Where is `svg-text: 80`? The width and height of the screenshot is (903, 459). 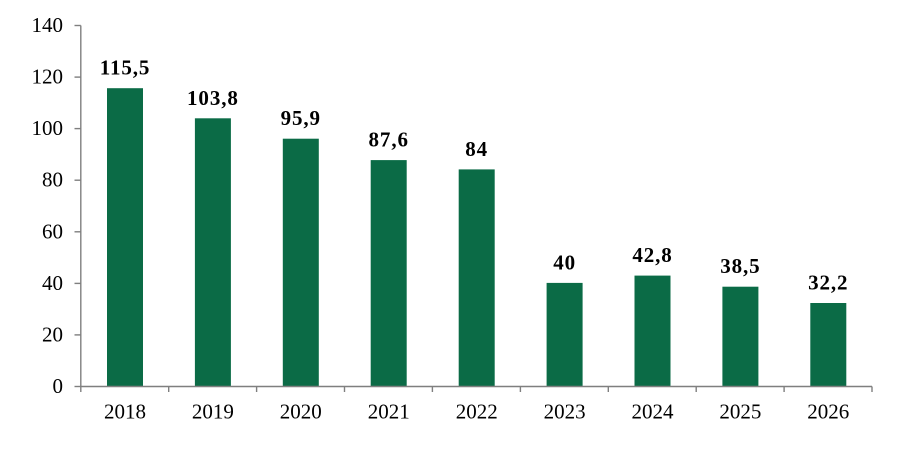 svg-text: 80 is located at coordinates (52, 180).